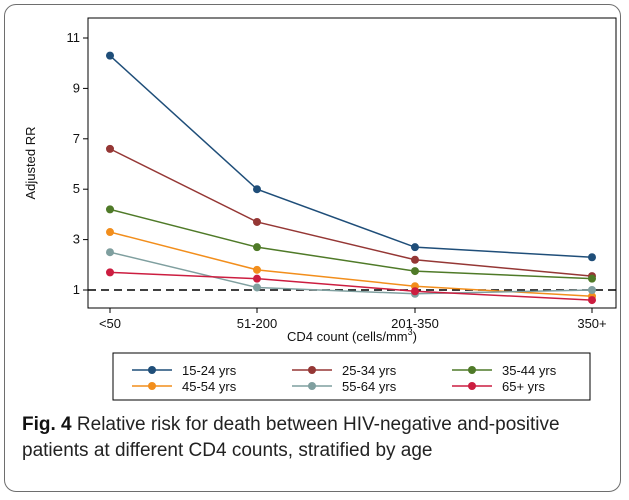 Image resolution: width=629 pixels, height=500 pixels. What do you see at coordinates (76, 188) in the screenshot?
I see `y-tick-label: 5` at bounding box center [76, 188].